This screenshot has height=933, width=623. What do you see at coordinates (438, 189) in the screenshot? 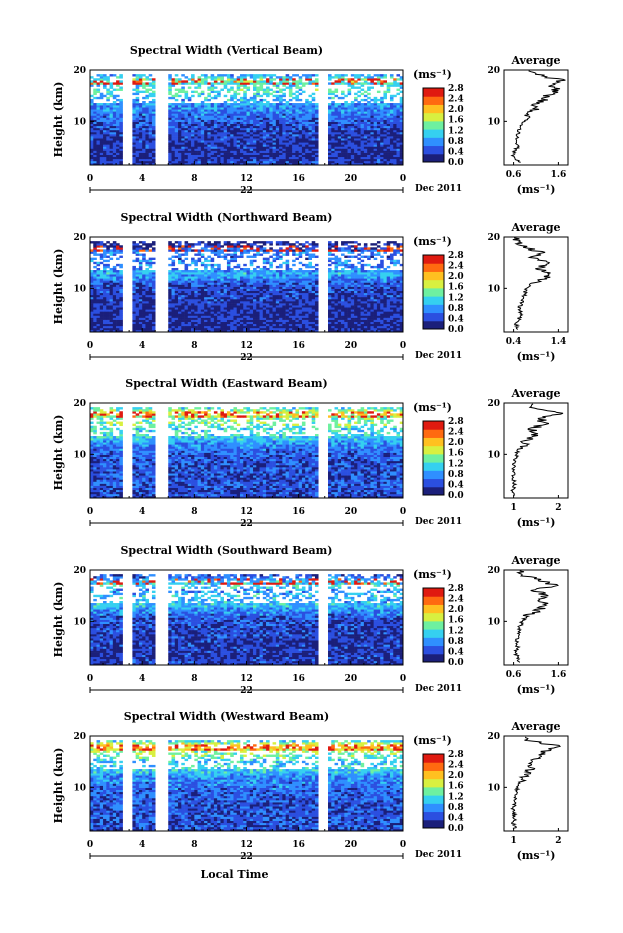
I see `month-label: Dec 2011` at bounding box center [438, 189].